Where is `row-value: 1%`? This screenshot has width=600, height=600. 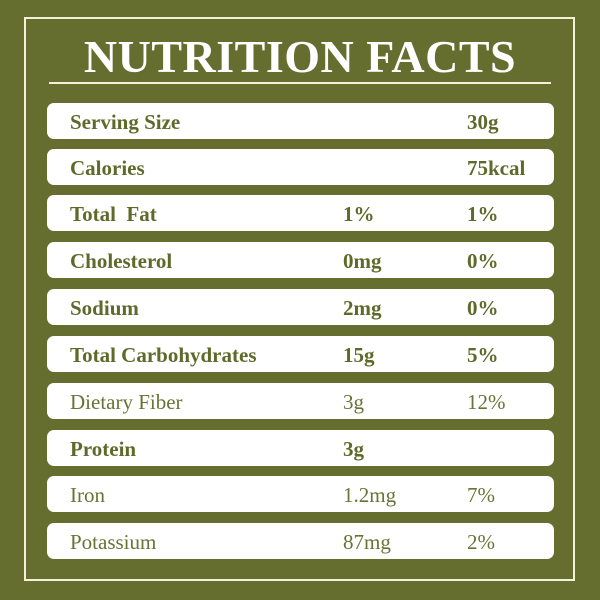
row-value: 1% is located at coordinates (483, 214).